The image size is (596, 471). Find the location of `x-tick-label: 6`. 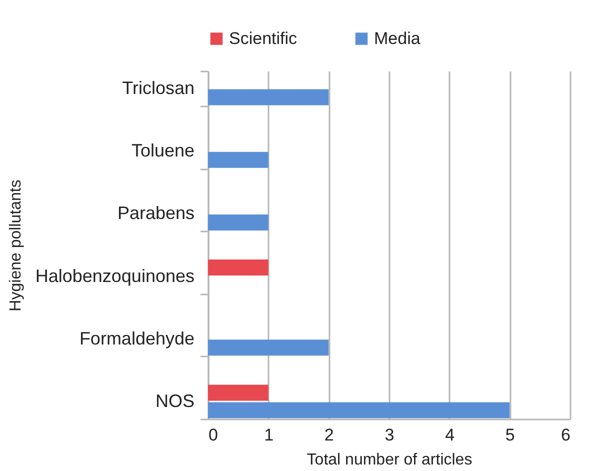

x-tick-label: 6 is located at coordinates (565, 435).